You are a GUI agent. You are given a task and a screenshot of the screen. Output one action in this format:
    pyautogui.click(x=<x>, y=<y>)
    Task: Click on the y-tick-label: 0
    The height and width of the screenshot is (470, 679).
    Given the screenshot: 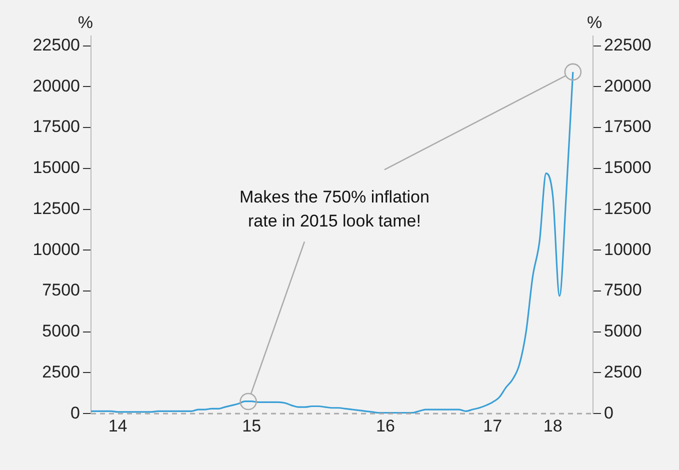 What is the action you would take?
    pyautogui.click(x=75, y=412)
    